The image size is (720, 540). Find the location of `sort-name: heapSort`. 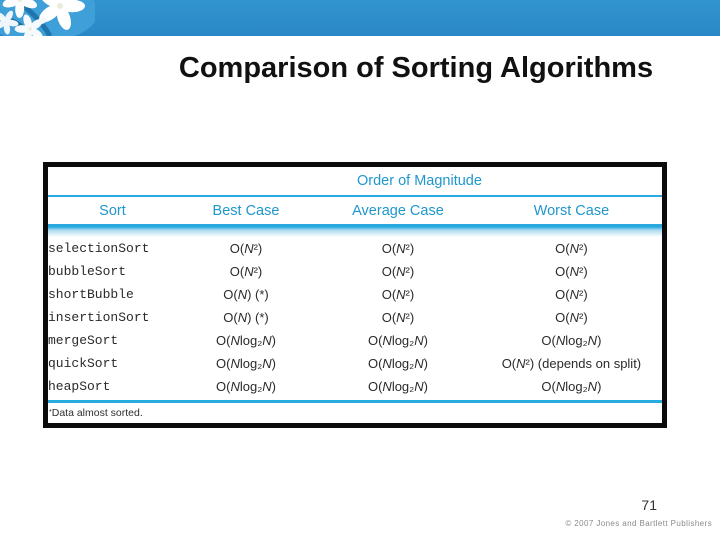

sort-name: heapSort is located at coordinates (79, 386).